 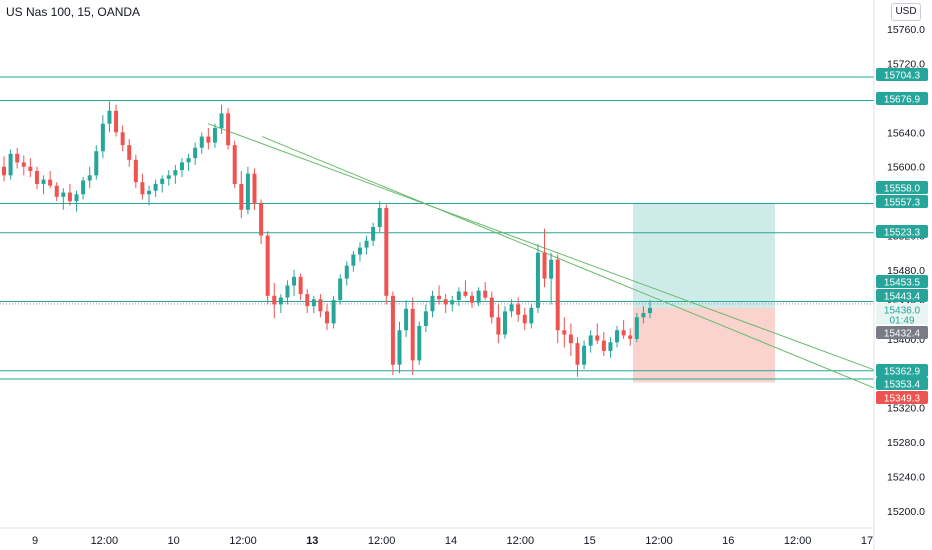 I want to click on stop-zone, so click(x=704, y=345).